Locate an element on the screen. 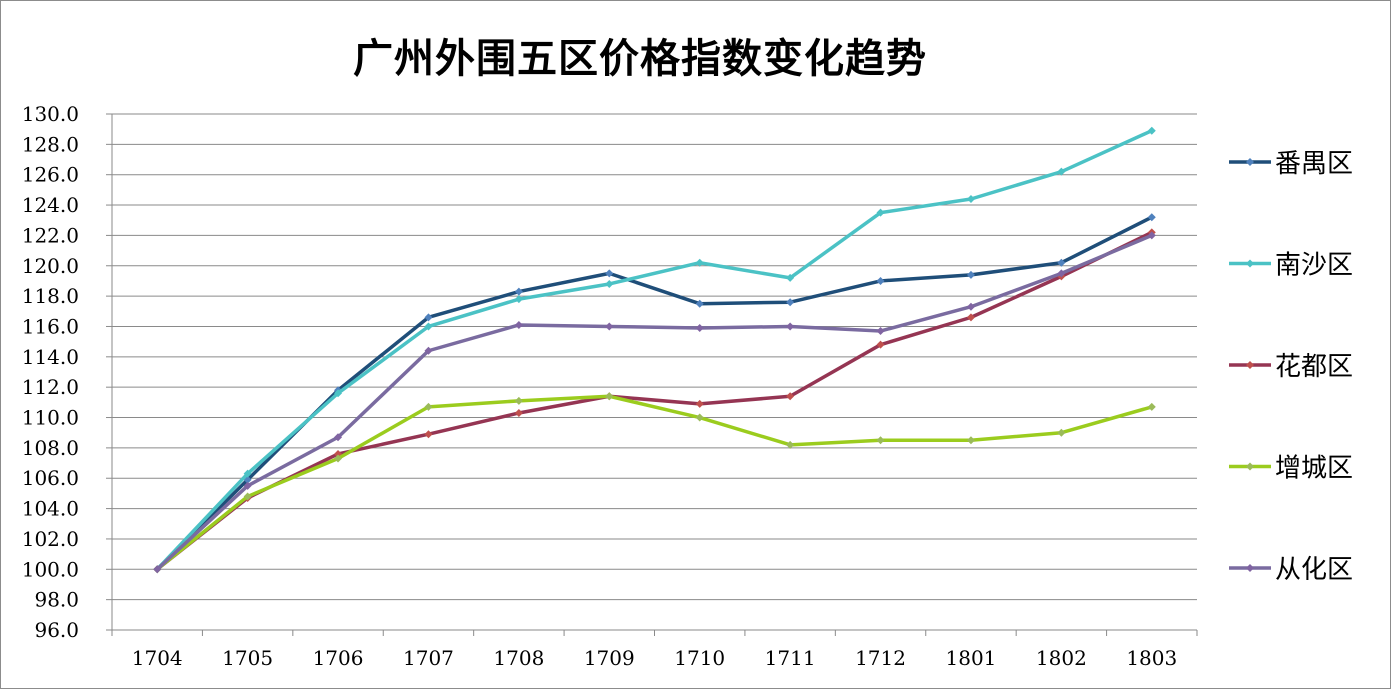 The height and width of the screenshot is (689, 1391). y-tick-label: 96.0 is located at coordinates (56, 630).